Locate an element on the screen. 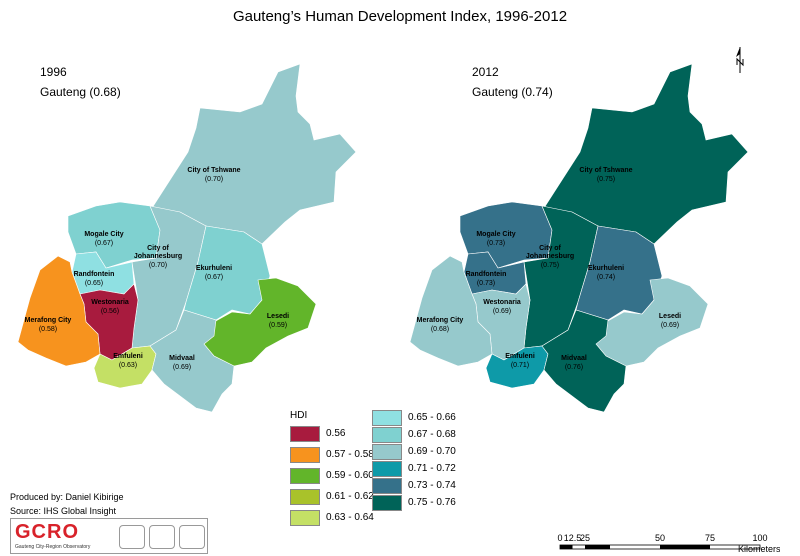 This screenshot has height=556, width=800. scale-tick-label: 12.5 is located at coordinates (573, 538).